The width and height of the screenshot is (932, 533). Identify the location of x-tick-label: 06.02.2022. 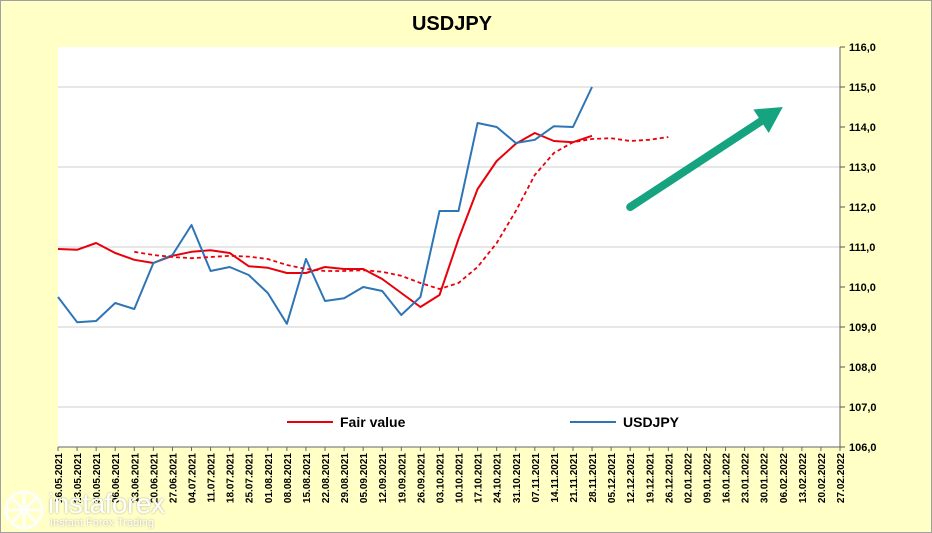
(784, 478).